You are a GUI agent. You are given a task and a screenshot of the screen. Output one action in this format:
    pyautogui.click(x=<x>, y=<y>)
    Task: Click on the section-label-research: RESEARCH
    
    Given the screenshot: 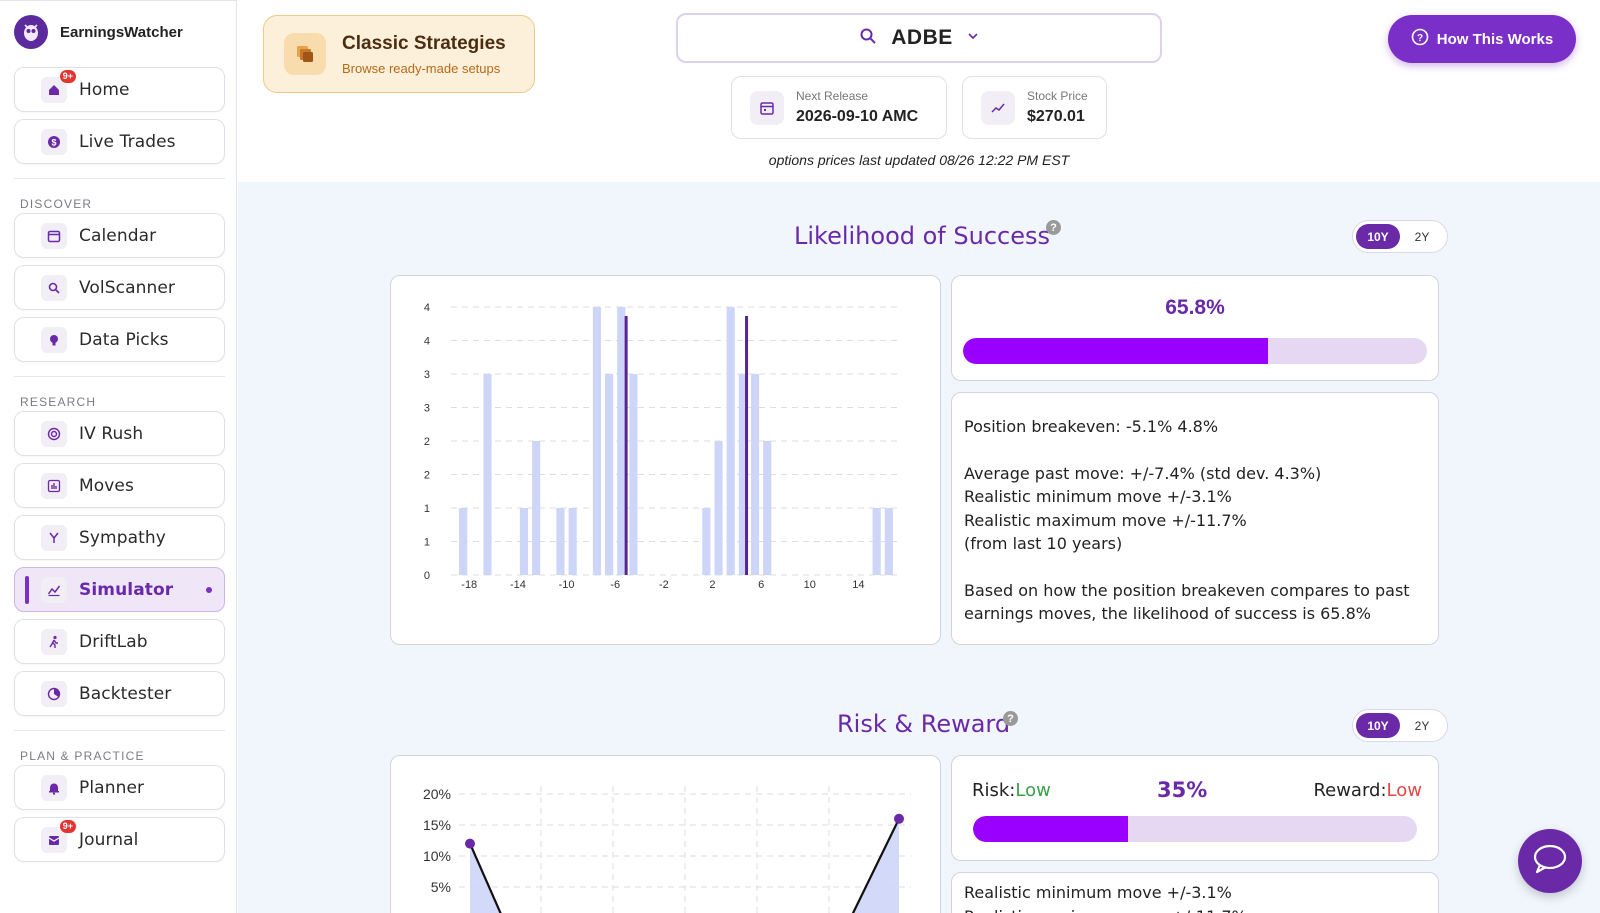 What is the action you would take?
    pyautogui.click(x=58, y=402)
    